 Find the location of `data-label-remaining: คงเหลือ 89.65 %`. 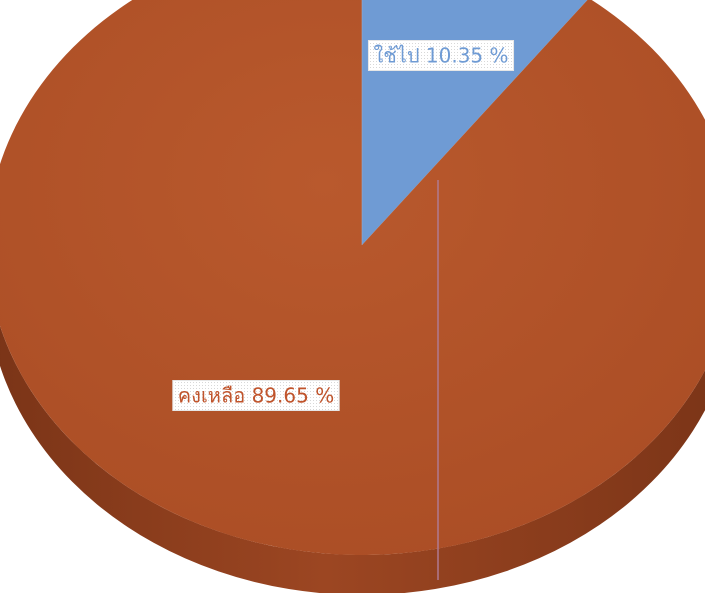

data-label-remaining: คงเหลือ 89.65 % is located at coordinates (256, 395).